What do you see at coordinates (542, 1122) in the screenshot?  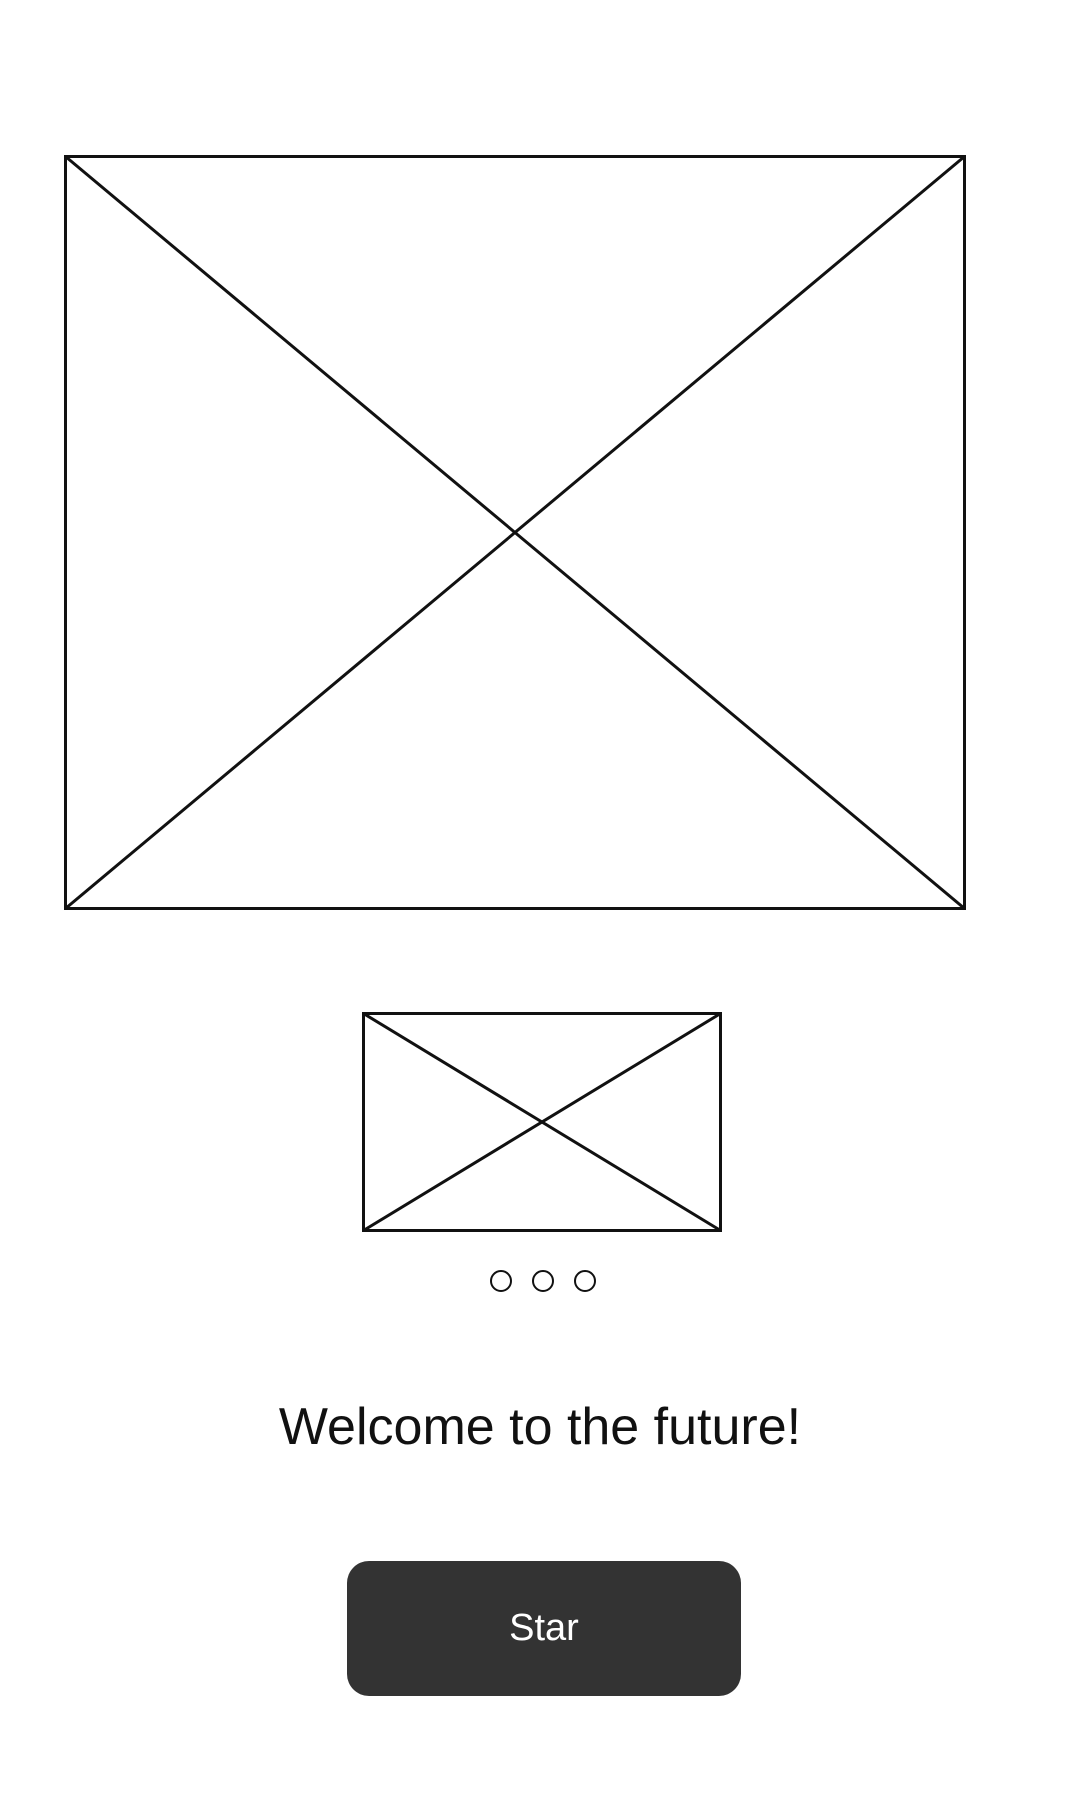 I see `carousel-image-placeholder-icon` at bounding box center [542, 1122].